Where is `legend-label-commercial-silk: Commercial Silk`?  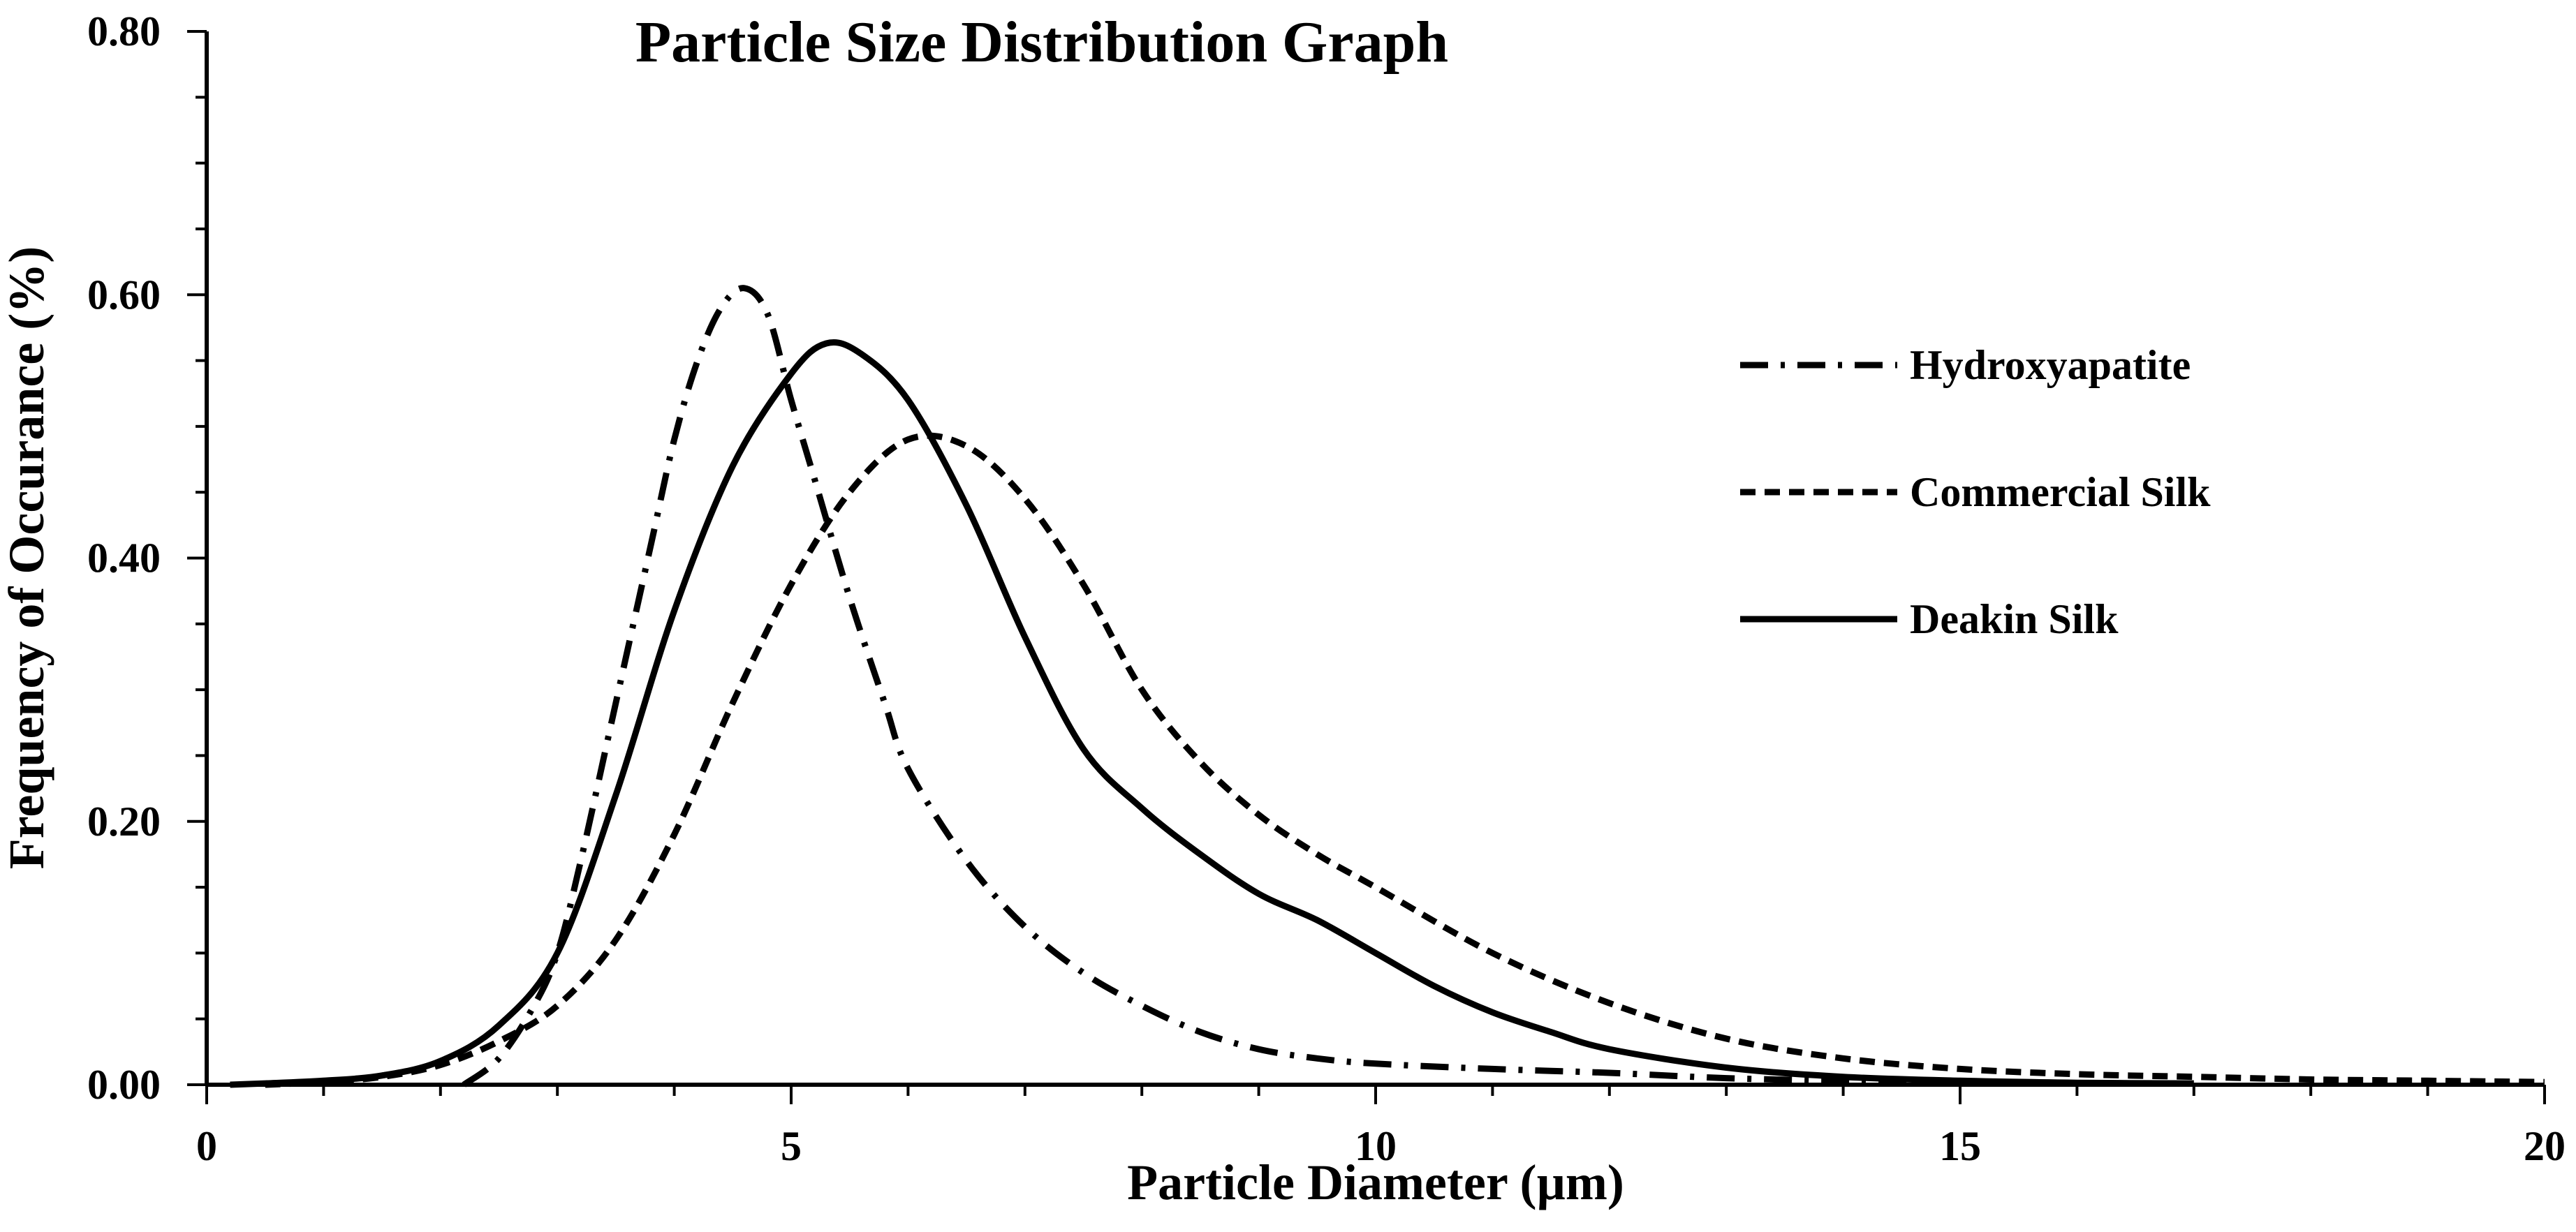 legend-label-commercial-silk: Commercial Silk is located at coordinates (2060, 492).